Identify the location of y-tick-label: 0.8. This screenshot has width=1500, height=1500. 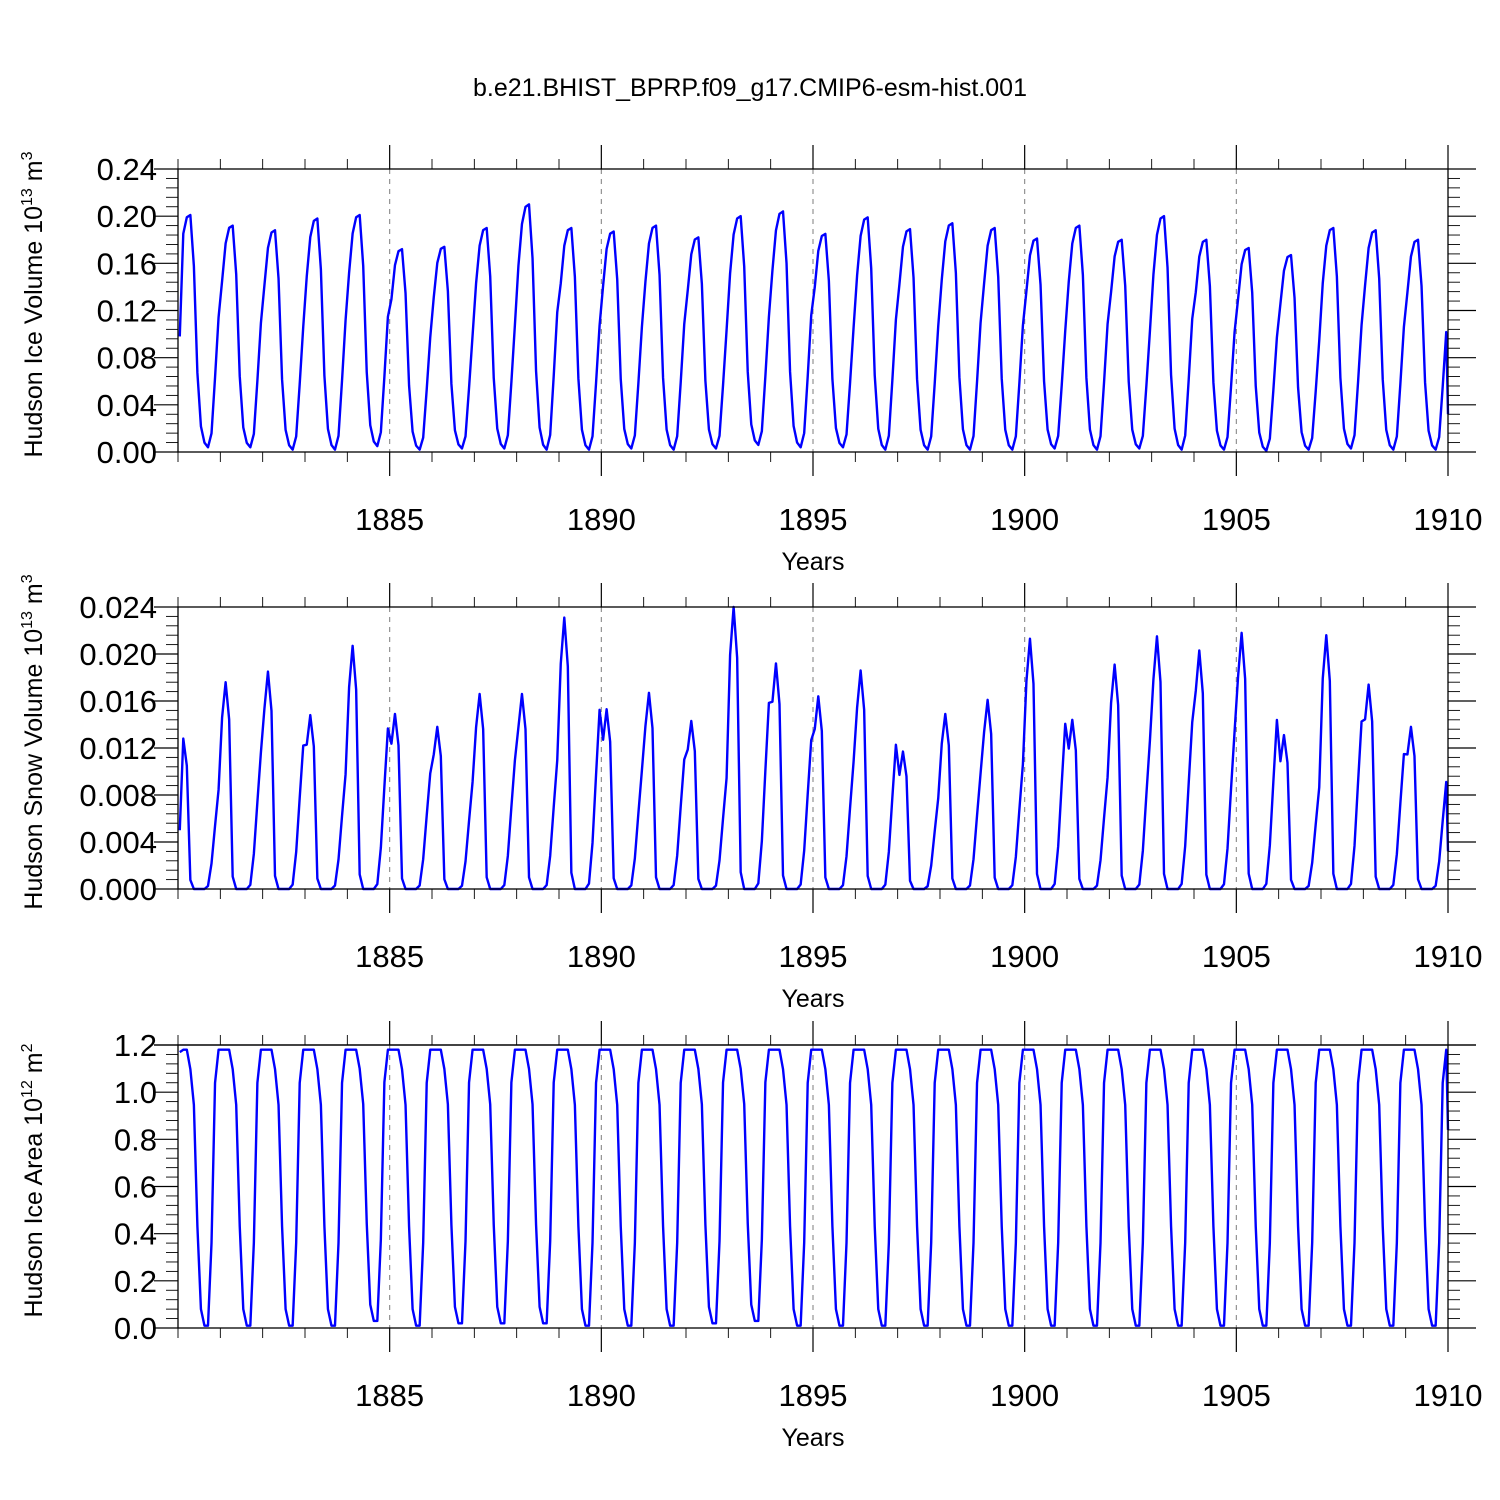
(135, 1139).